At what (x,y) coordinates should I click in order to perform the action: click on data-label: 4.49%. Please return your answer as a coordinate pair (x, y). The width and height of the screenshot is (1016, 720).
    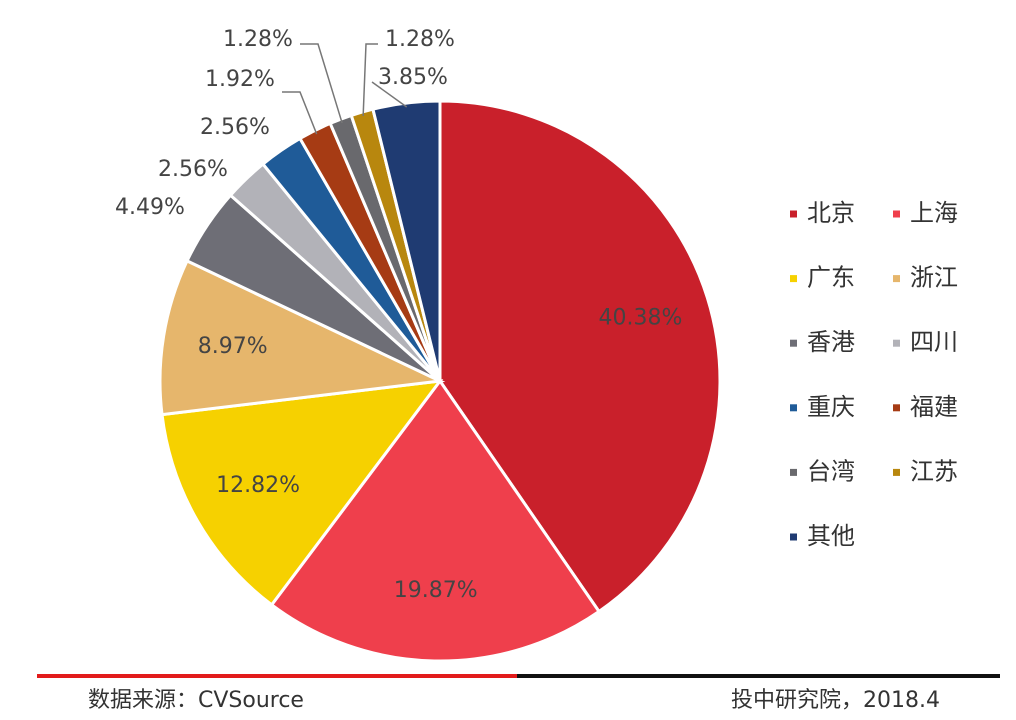
    Looking at the image, I should click on (150, 207).